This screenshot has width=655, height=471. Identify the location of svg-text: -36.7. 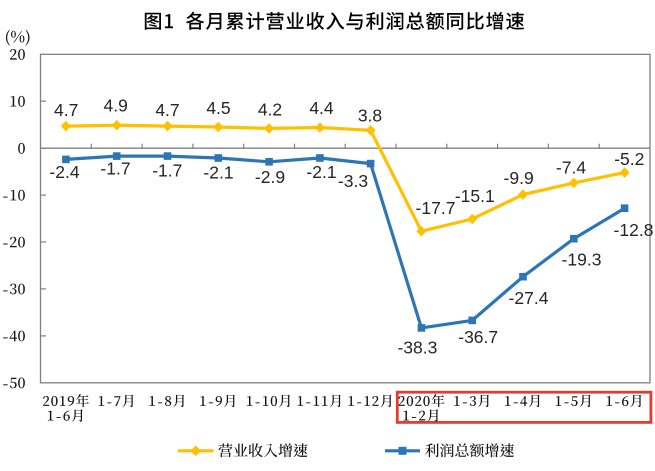
(478, 337).